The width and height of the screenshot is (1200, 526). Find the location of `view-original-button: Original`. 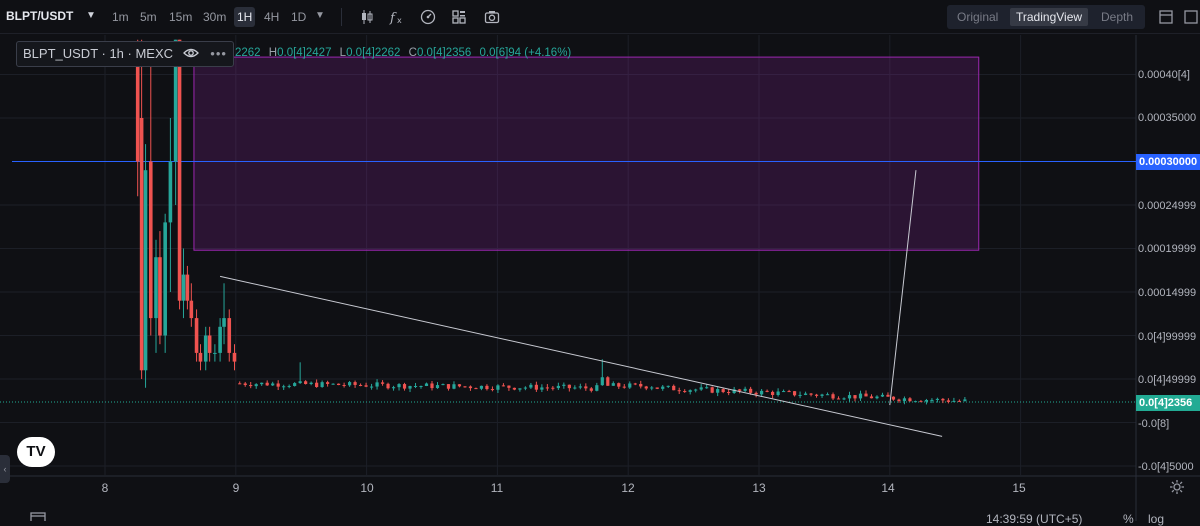

view-original-button: Original is located at coordinates (978, 17).